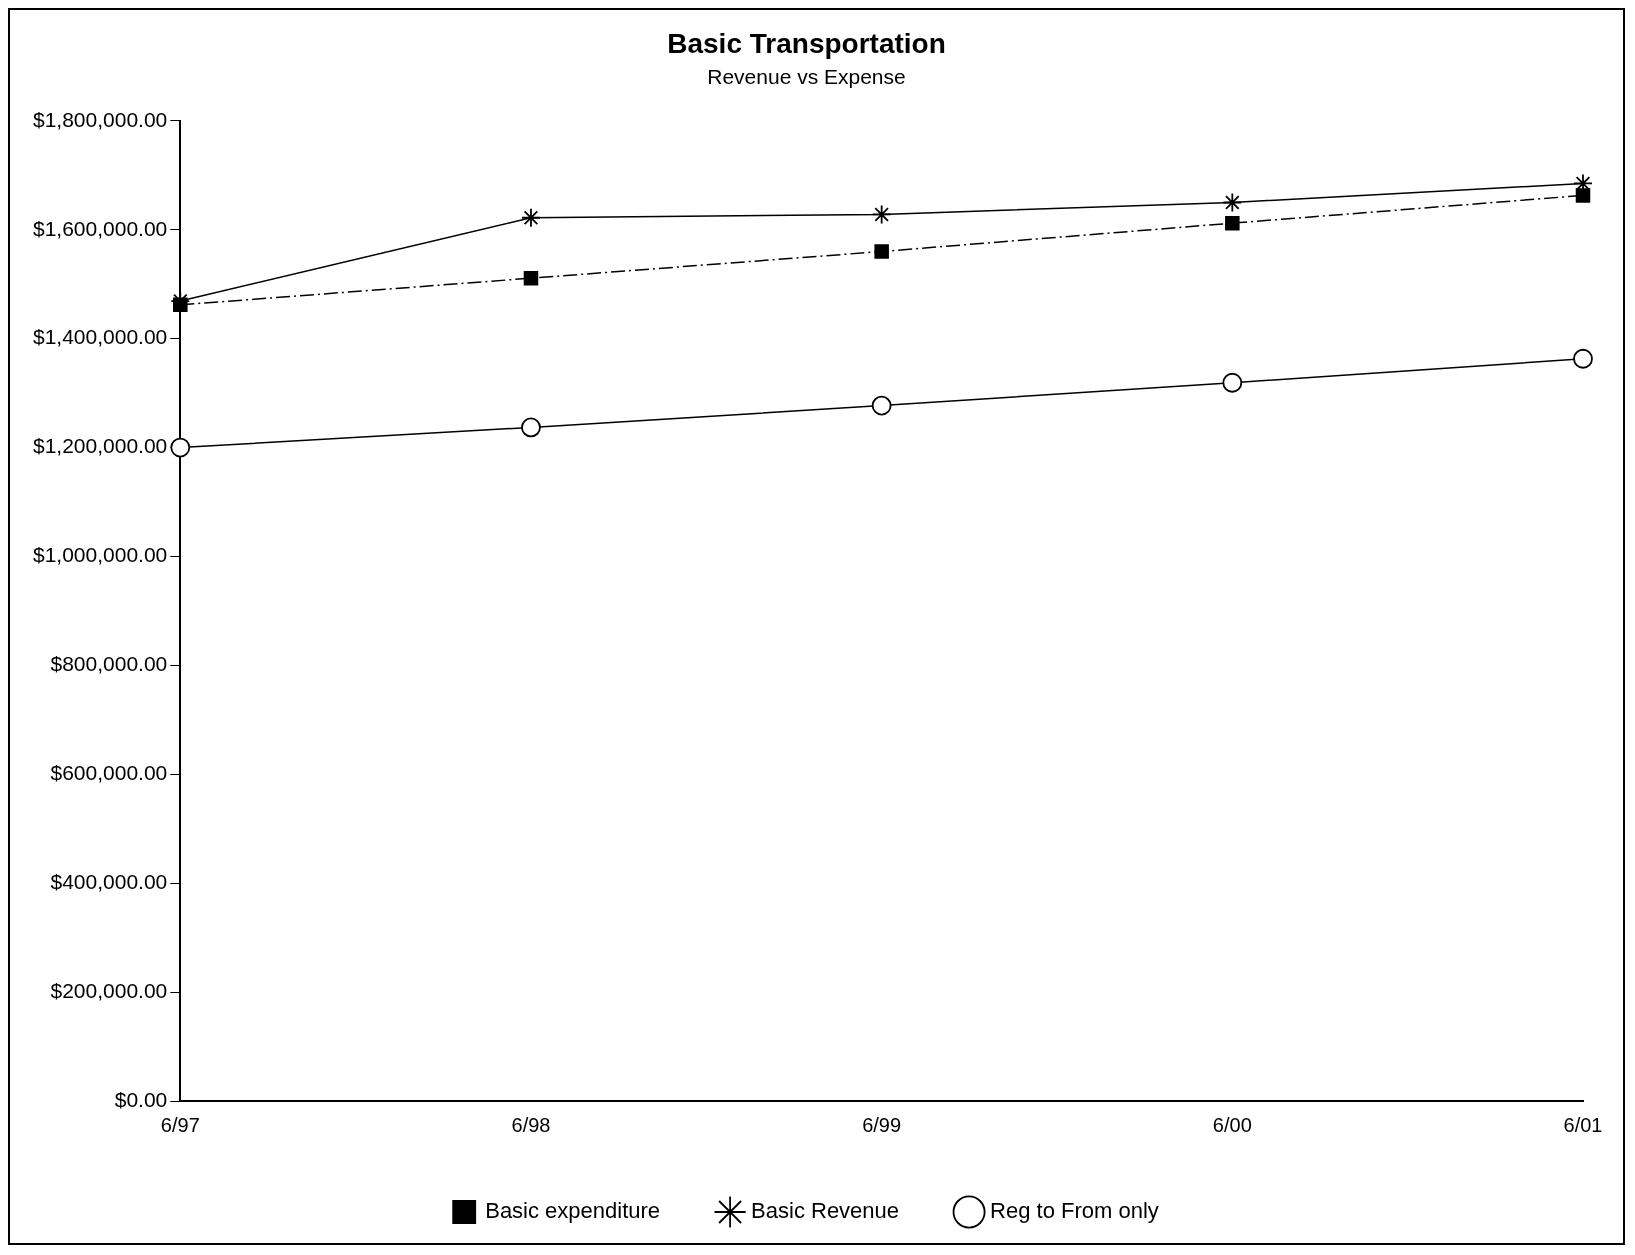 This screenshot has height=1255, width=1635. What do you see at coordinates (109, 773) in the screenshot?
I see `y-tick-label: $600,000.00` at bounding box center [109, 773].